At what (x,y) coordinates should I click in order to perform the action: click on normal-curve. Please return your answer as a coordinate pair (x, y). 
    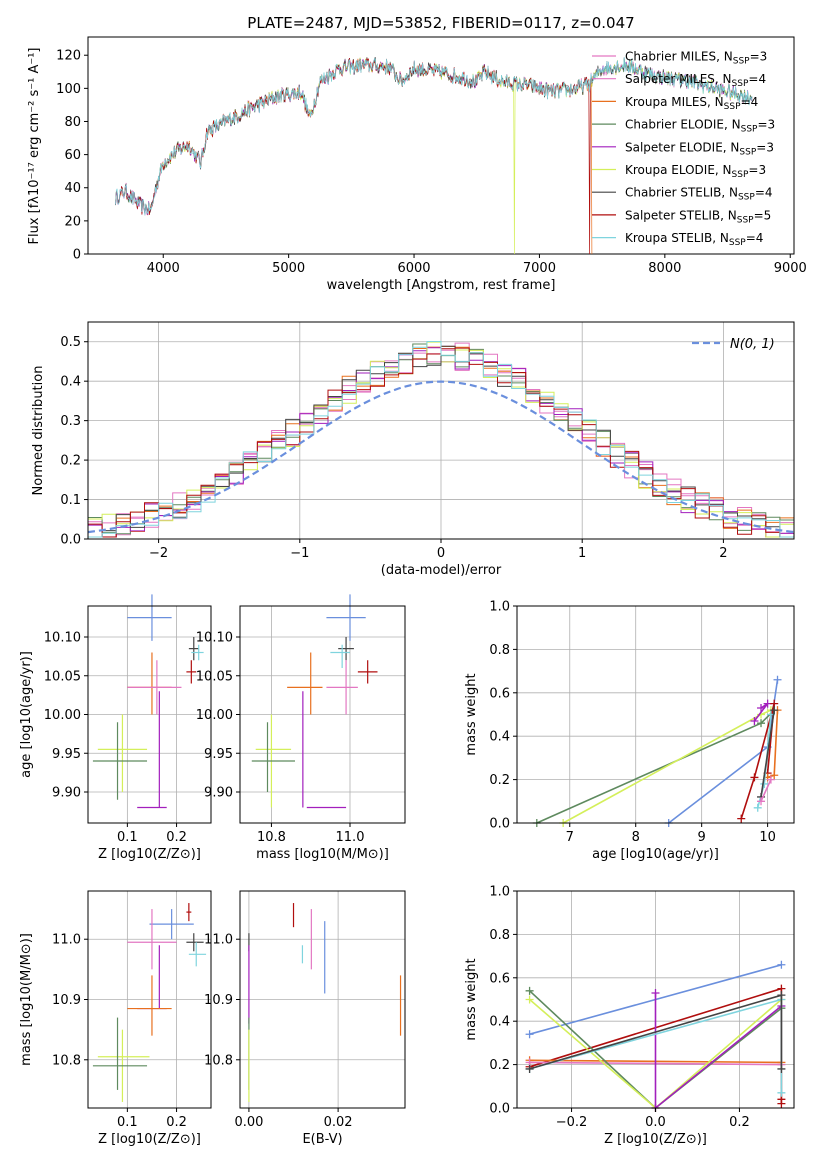
    Looking at the image, I should click on (441, 457).